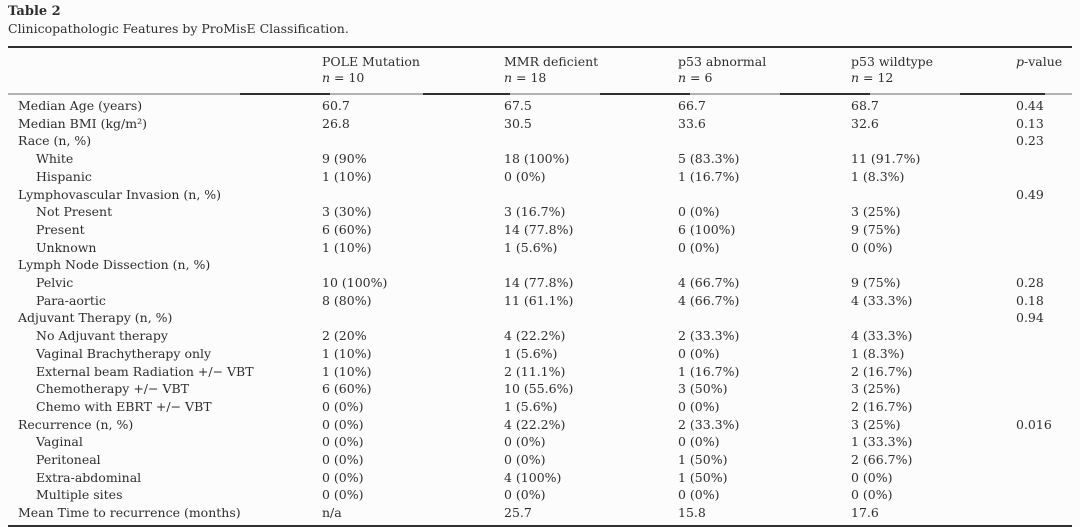 The width and height of the screenshot is (1080, 527). I want to click on value-cell: 68.7, so click(865, 105).